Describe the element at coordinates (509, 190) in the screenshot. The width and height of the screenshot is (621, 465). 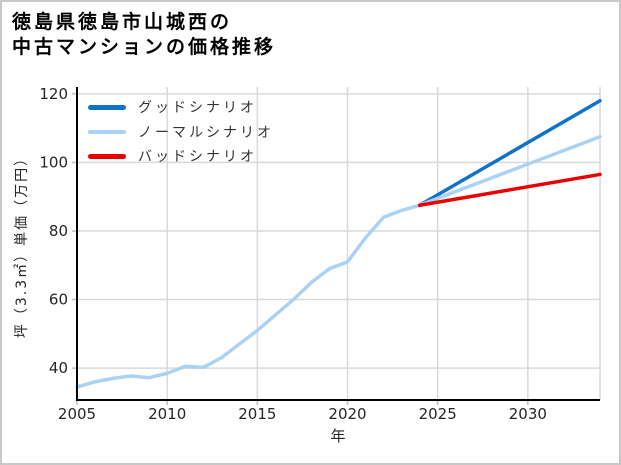
I see `series-line-バッドシナリオ` at that location.